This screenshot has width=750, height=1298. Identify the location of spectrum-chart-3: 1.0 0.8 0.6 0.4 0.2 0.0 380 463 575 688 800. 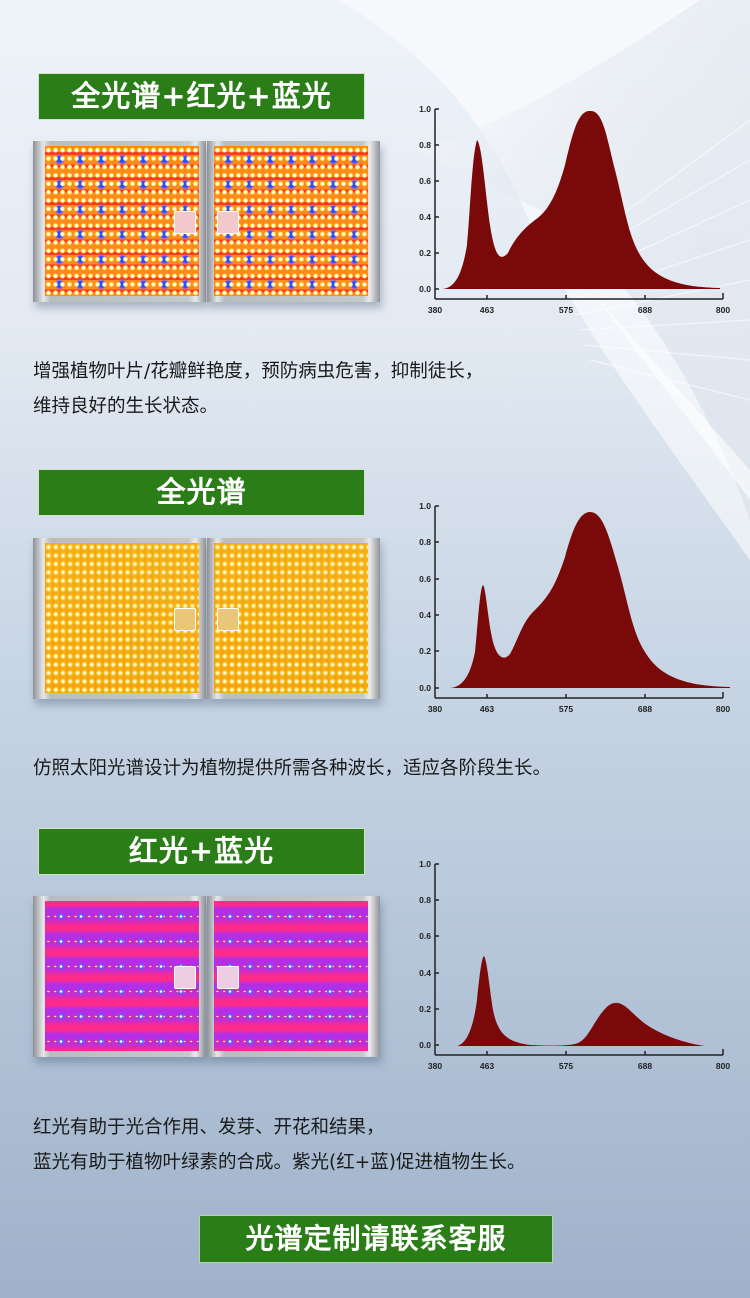
(575, 965).